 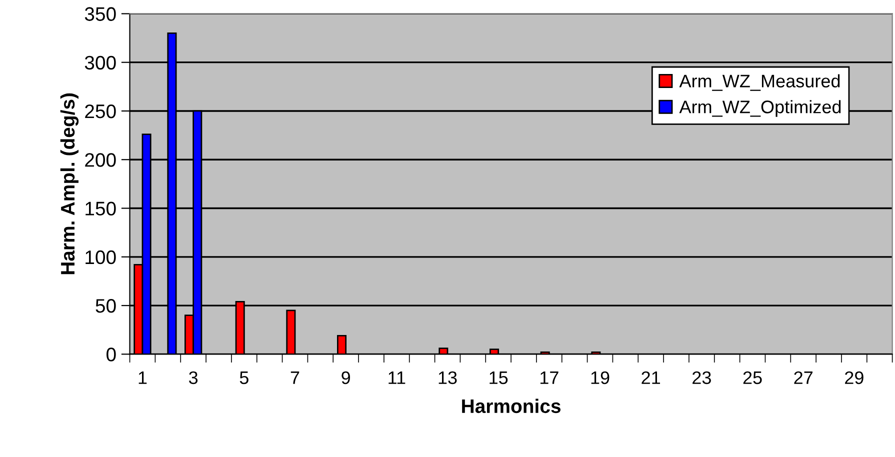 What do you see at coordinates (346, 377) in the screenshot?
I see `x-tick-label: 9` at bounding box center [346, 377].